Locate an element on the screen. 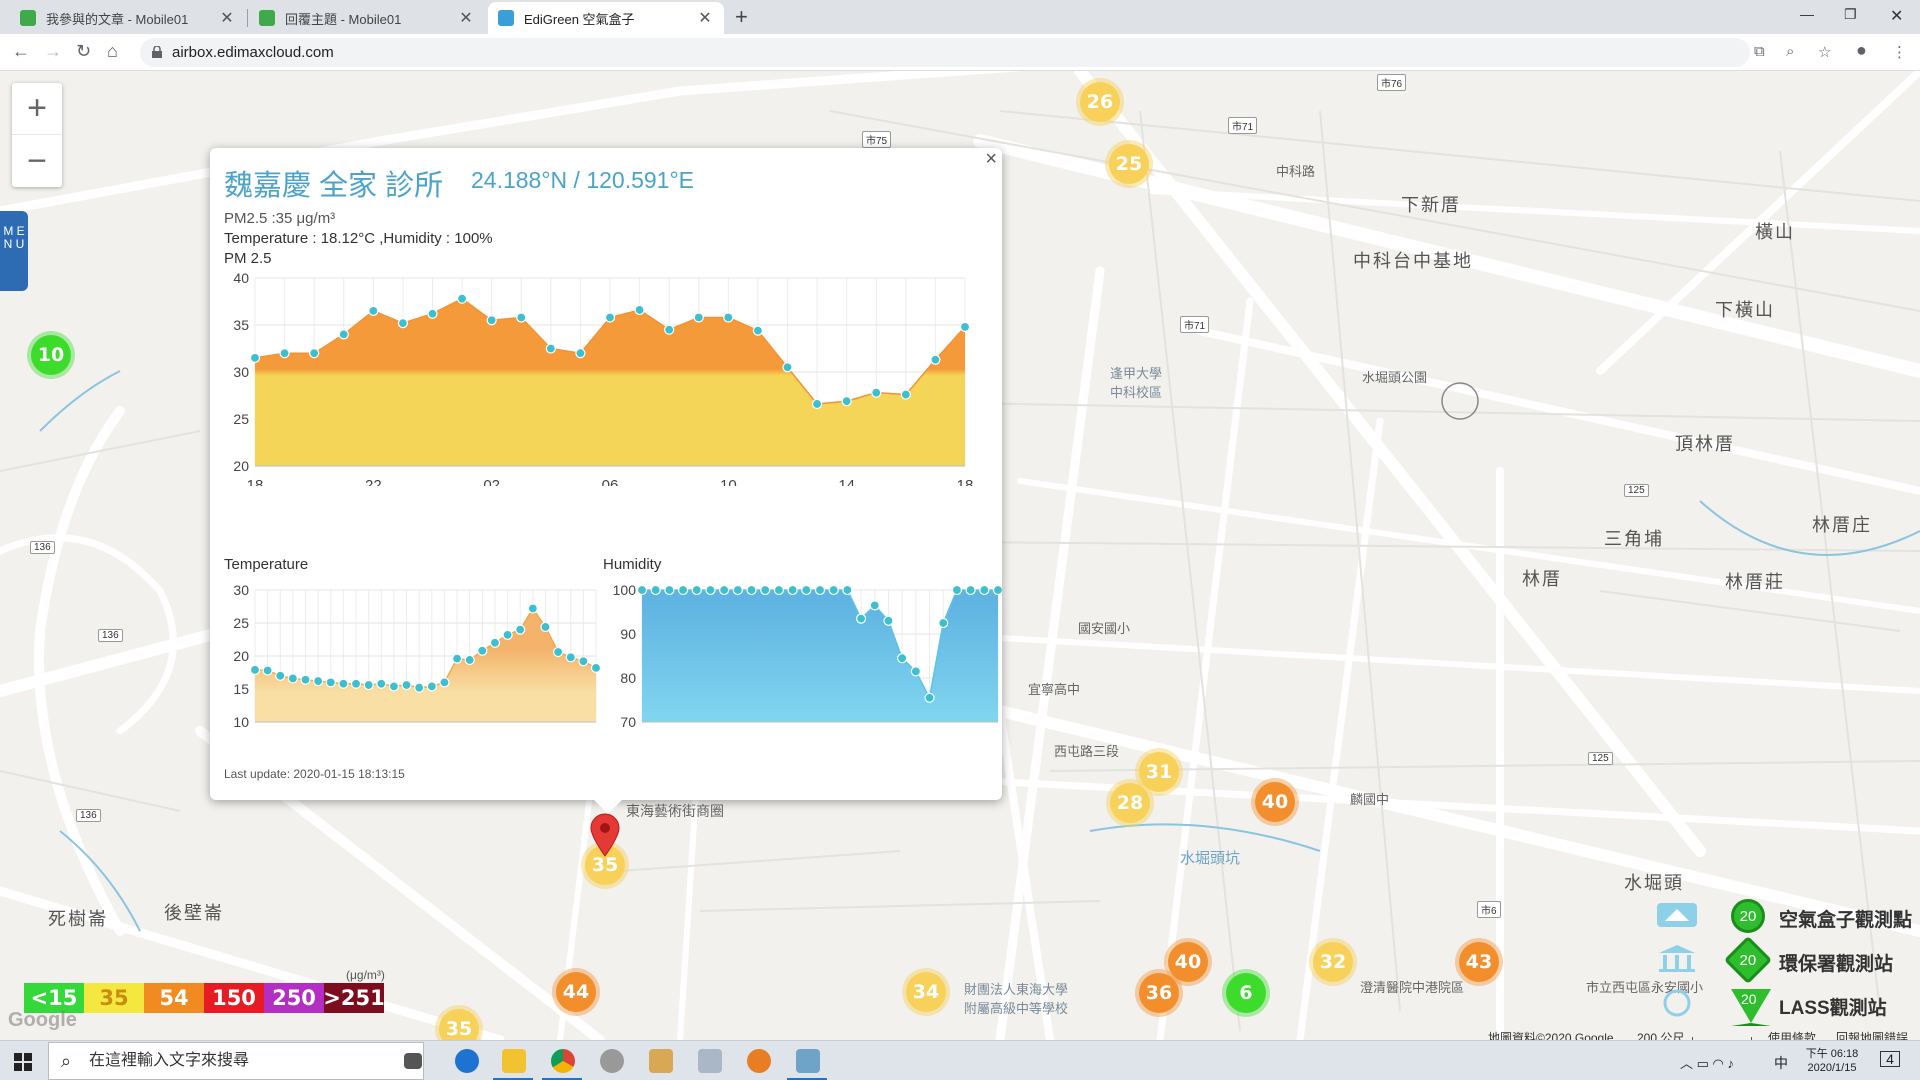  map-data-credit: 地圖資料©2020 Google is located at coordinates (1551, 1035).